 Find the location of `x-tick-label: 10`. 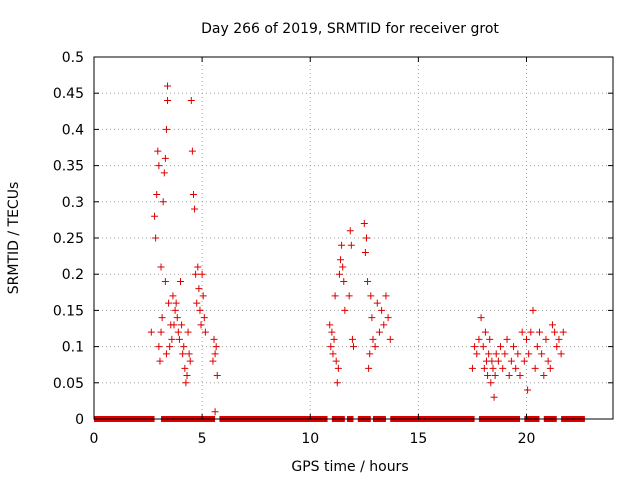

x-tick-label: 10 is located at coordinates (310, 439).